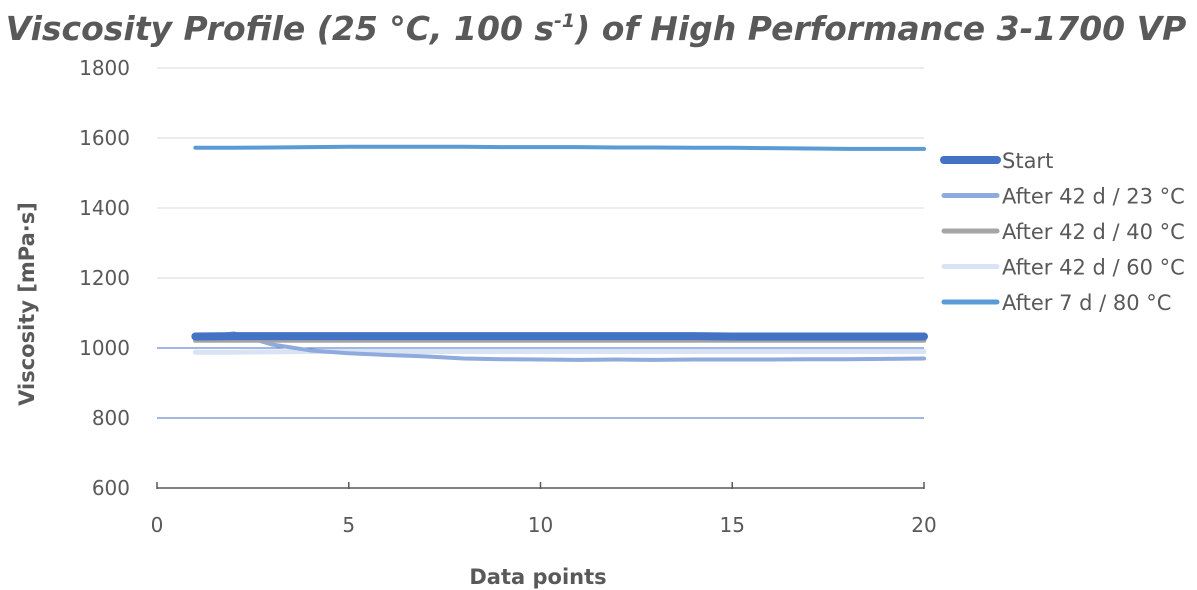  I want to click on y-axis-tick-labels: 600 800 1000 1200 1400 1600 1800, so click(104, 278).